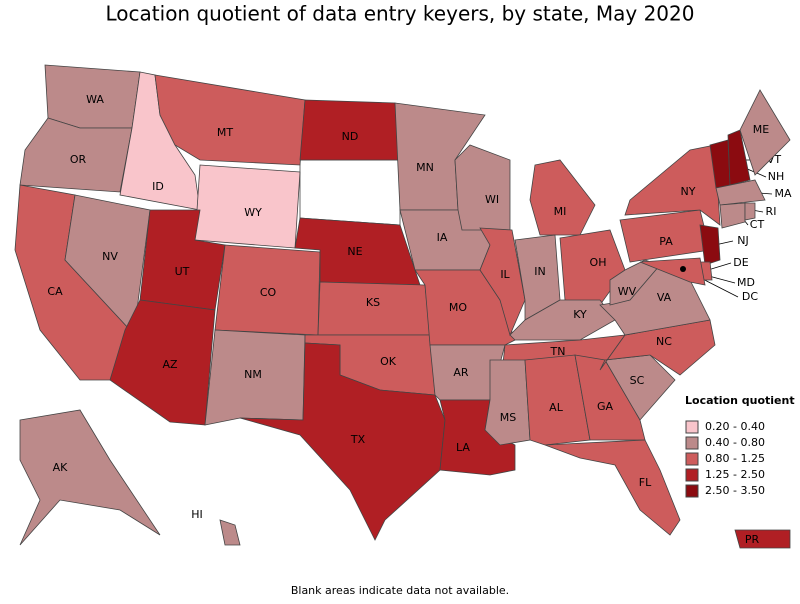  I want to click on state-label: PA, so click(666, 241).